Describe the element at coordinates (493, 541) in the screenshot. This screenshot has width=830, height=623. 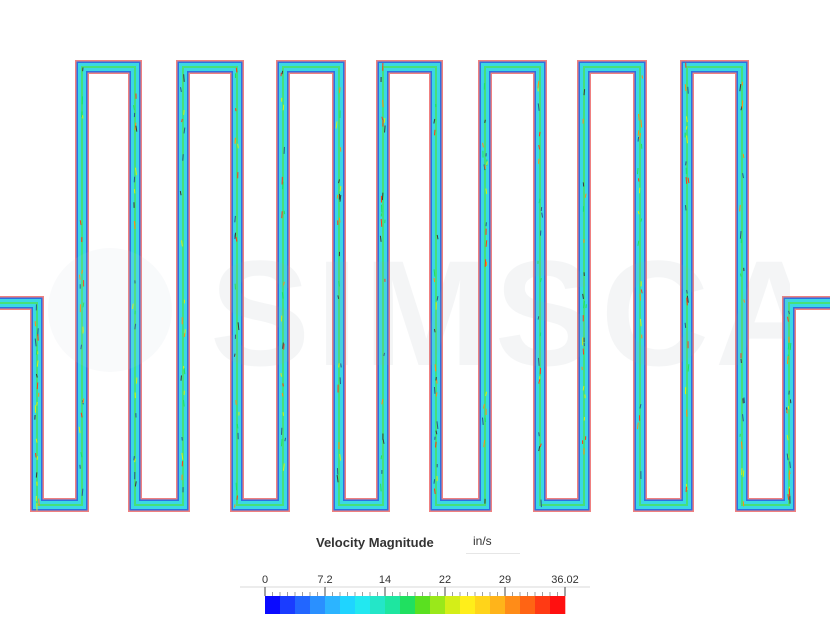
I see `legend-unit-selector: in/s` at that location.